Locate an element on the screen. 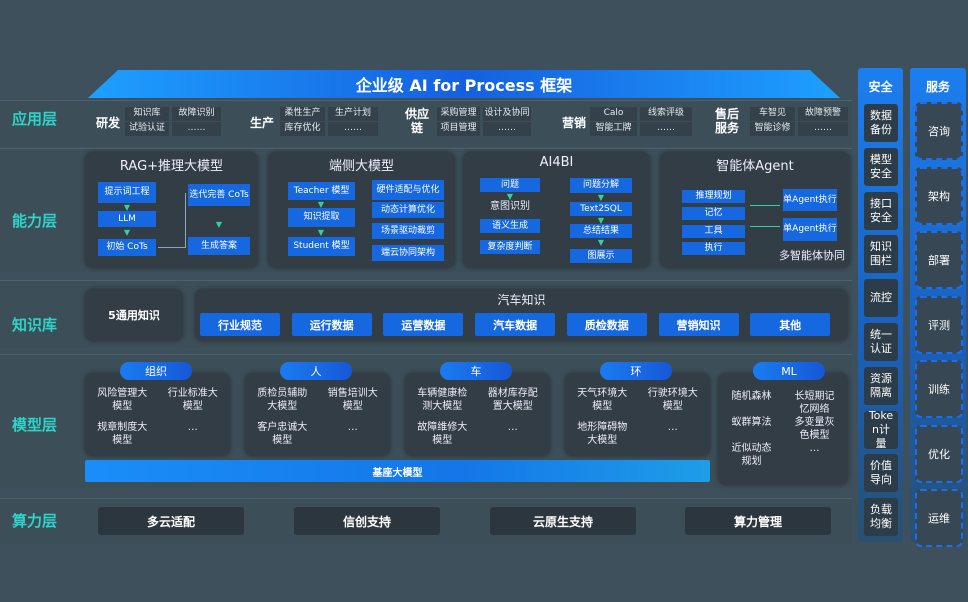 This screenshot has width=968, height=602. app-item: 智能工牌 is located at coordinates (613, 129).